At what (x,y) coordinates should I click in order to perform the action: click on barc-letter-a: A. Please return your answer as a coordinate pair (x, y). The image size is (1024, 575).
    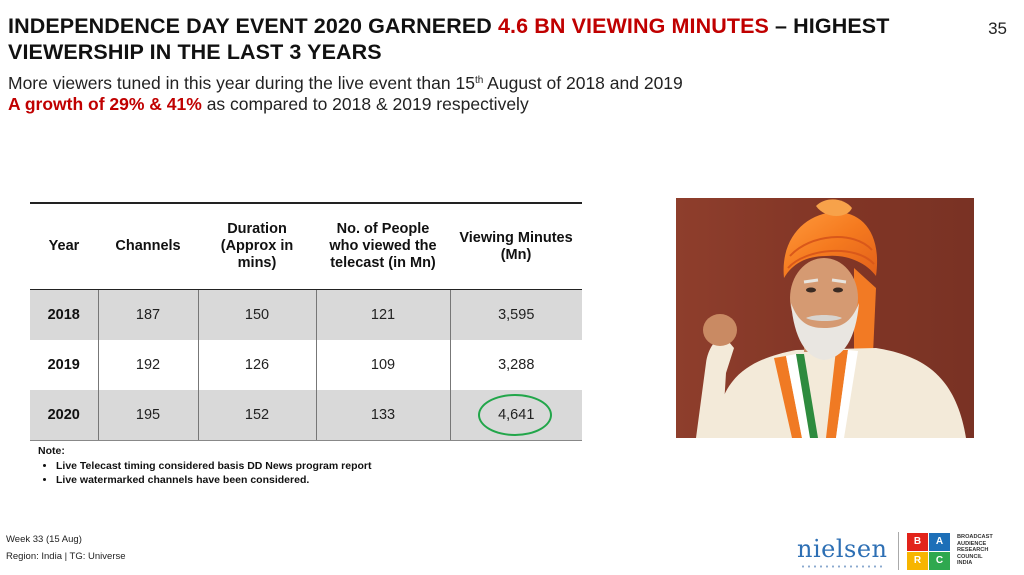
    Looking at the image, I should click on (939, 542).